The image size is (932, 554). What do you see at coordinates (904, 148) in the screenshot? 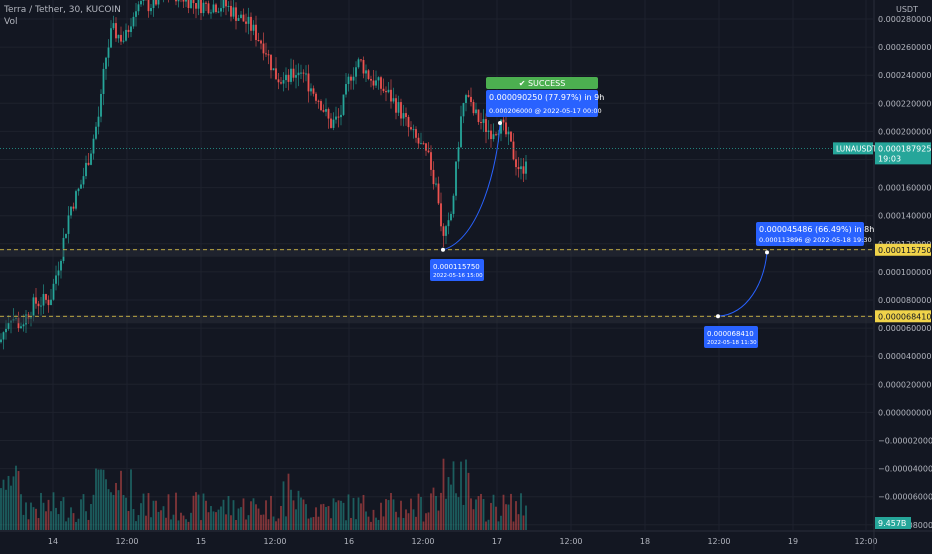
I see `last-price-value: 0.000187925` at bounding box center [904, 148].